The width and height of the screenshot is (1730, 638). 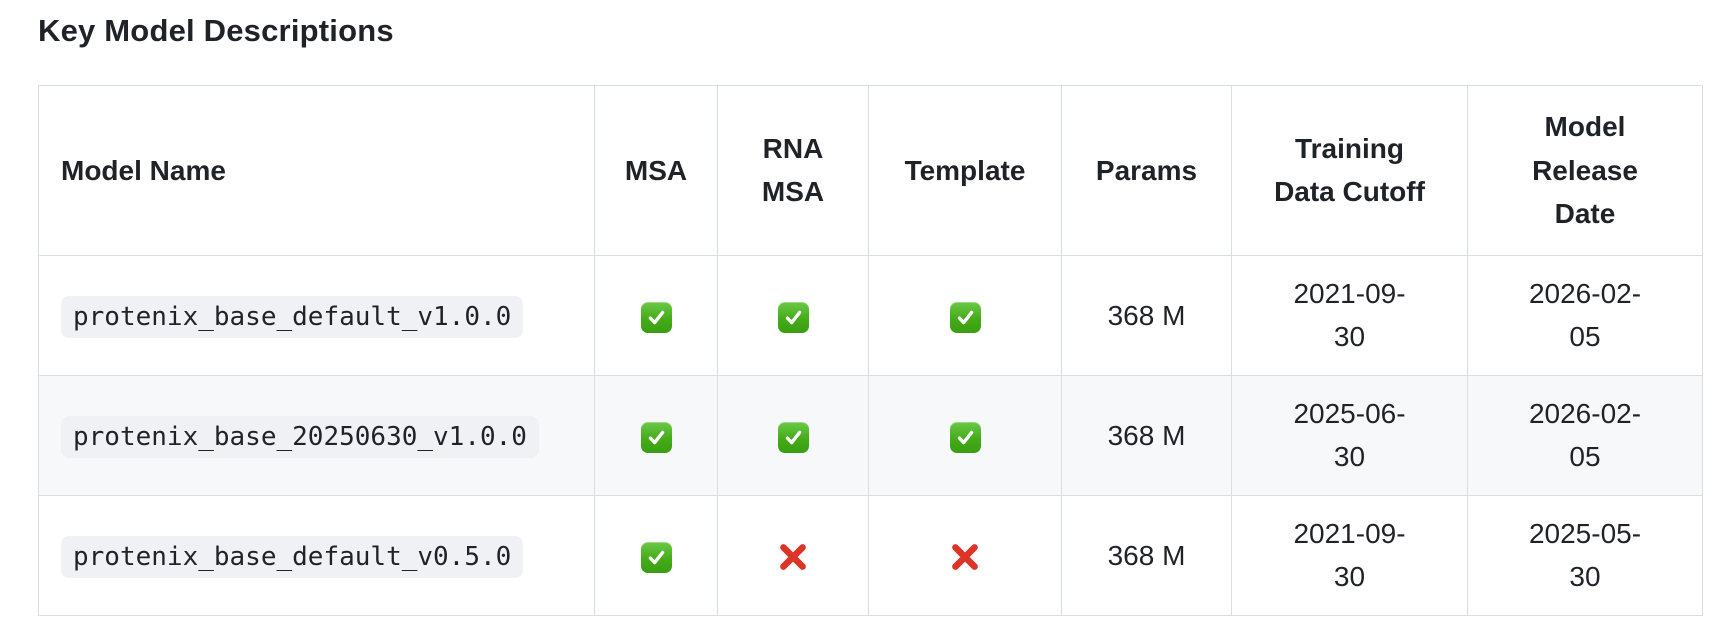 I want to click on column-header-label: MSA, so click(x=656, y=170).